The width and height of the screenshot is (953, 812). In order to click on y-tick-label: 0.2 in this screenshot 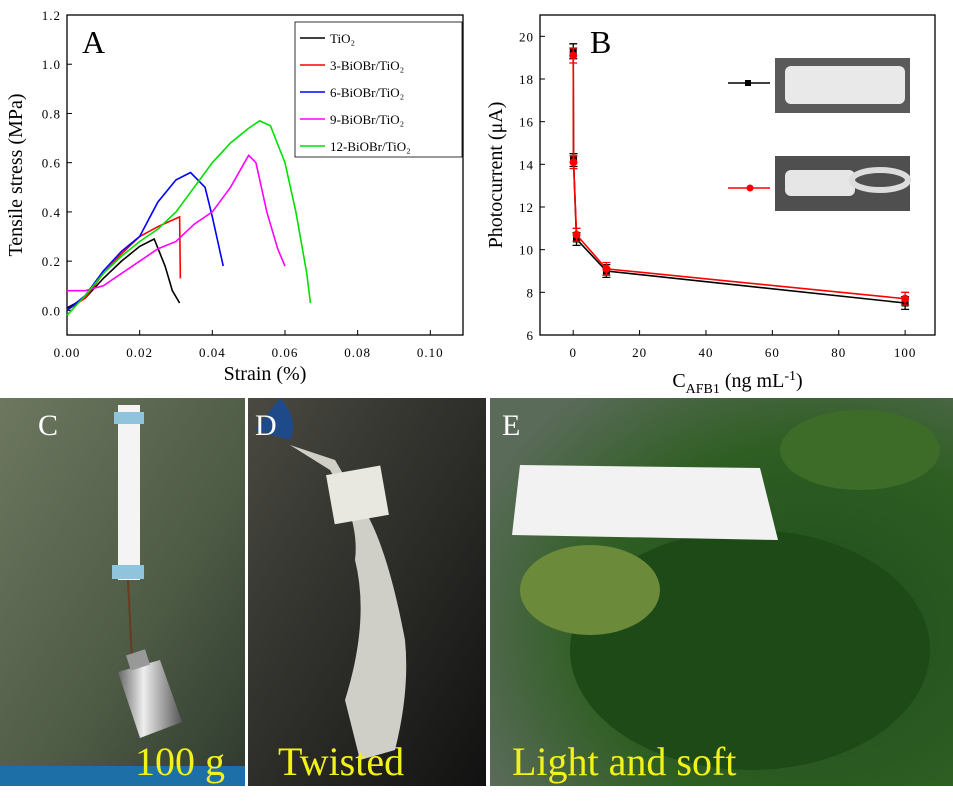, I will do `click(51, 261)`.